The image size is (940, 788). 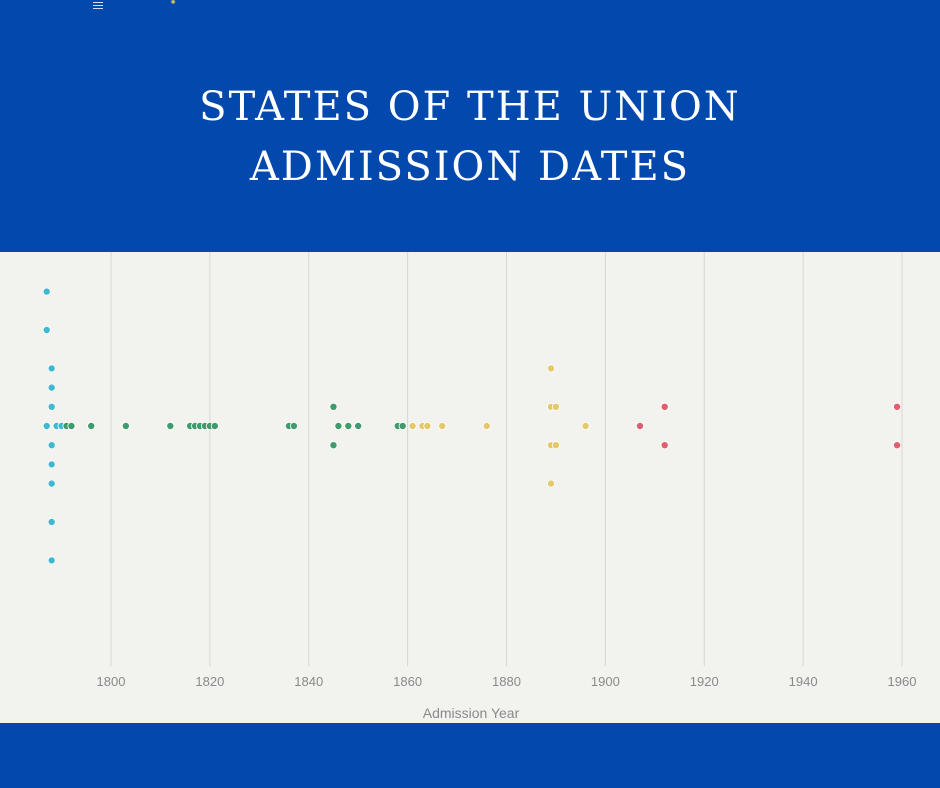 What do you see at coordinates (209, 681) in the screenshot?
I see `x-tick-label: 1820` at bounding box center [209, 681].